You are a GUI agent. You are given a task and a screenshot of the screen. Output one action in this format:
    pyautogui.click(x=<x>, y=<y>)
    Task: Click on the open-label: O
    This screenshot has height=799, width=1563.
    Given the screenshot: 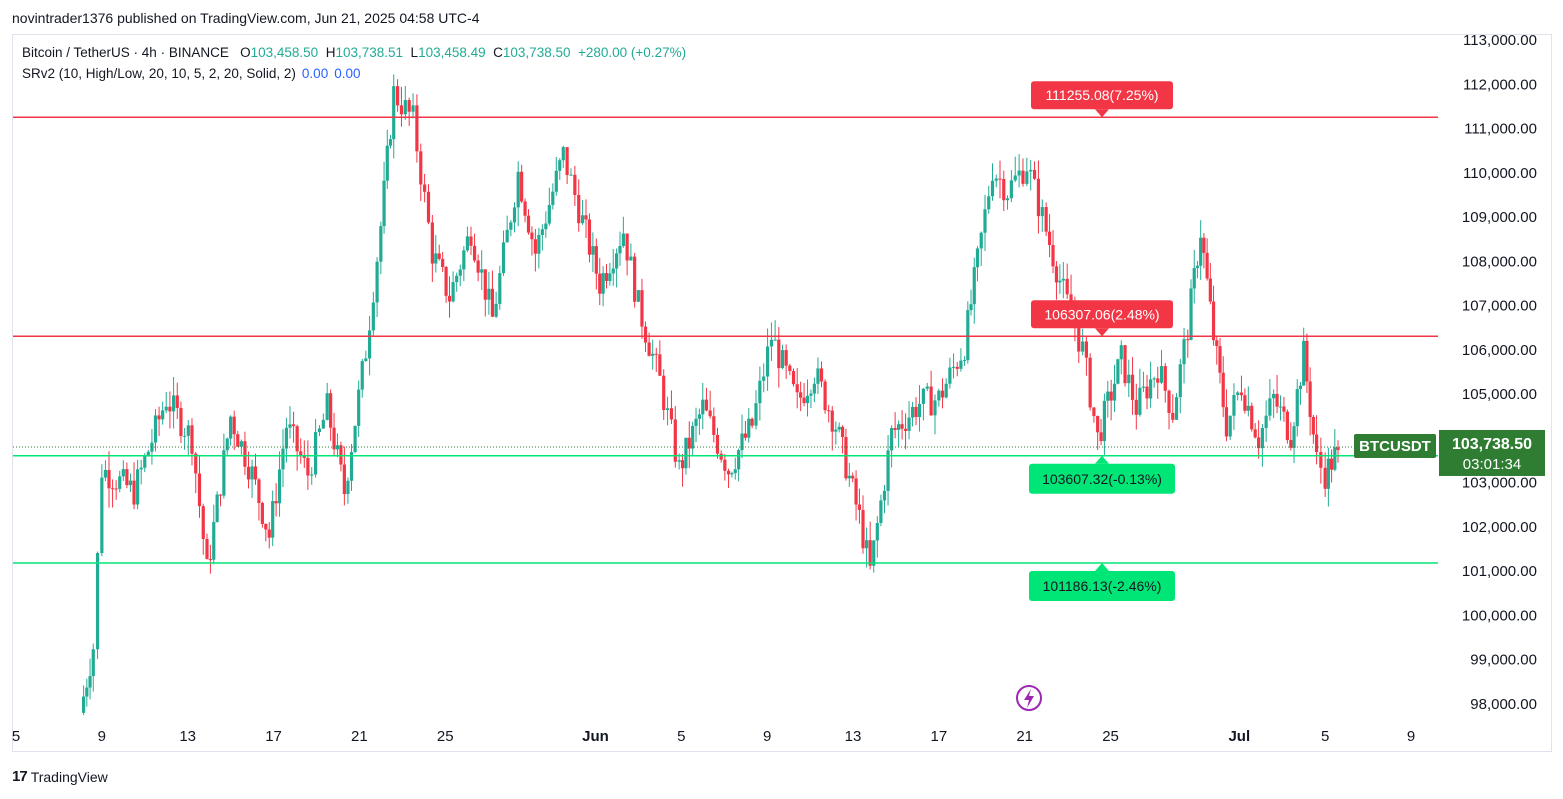 What is the action you would take?
    pyautogui.click(x=245, y=52)
    